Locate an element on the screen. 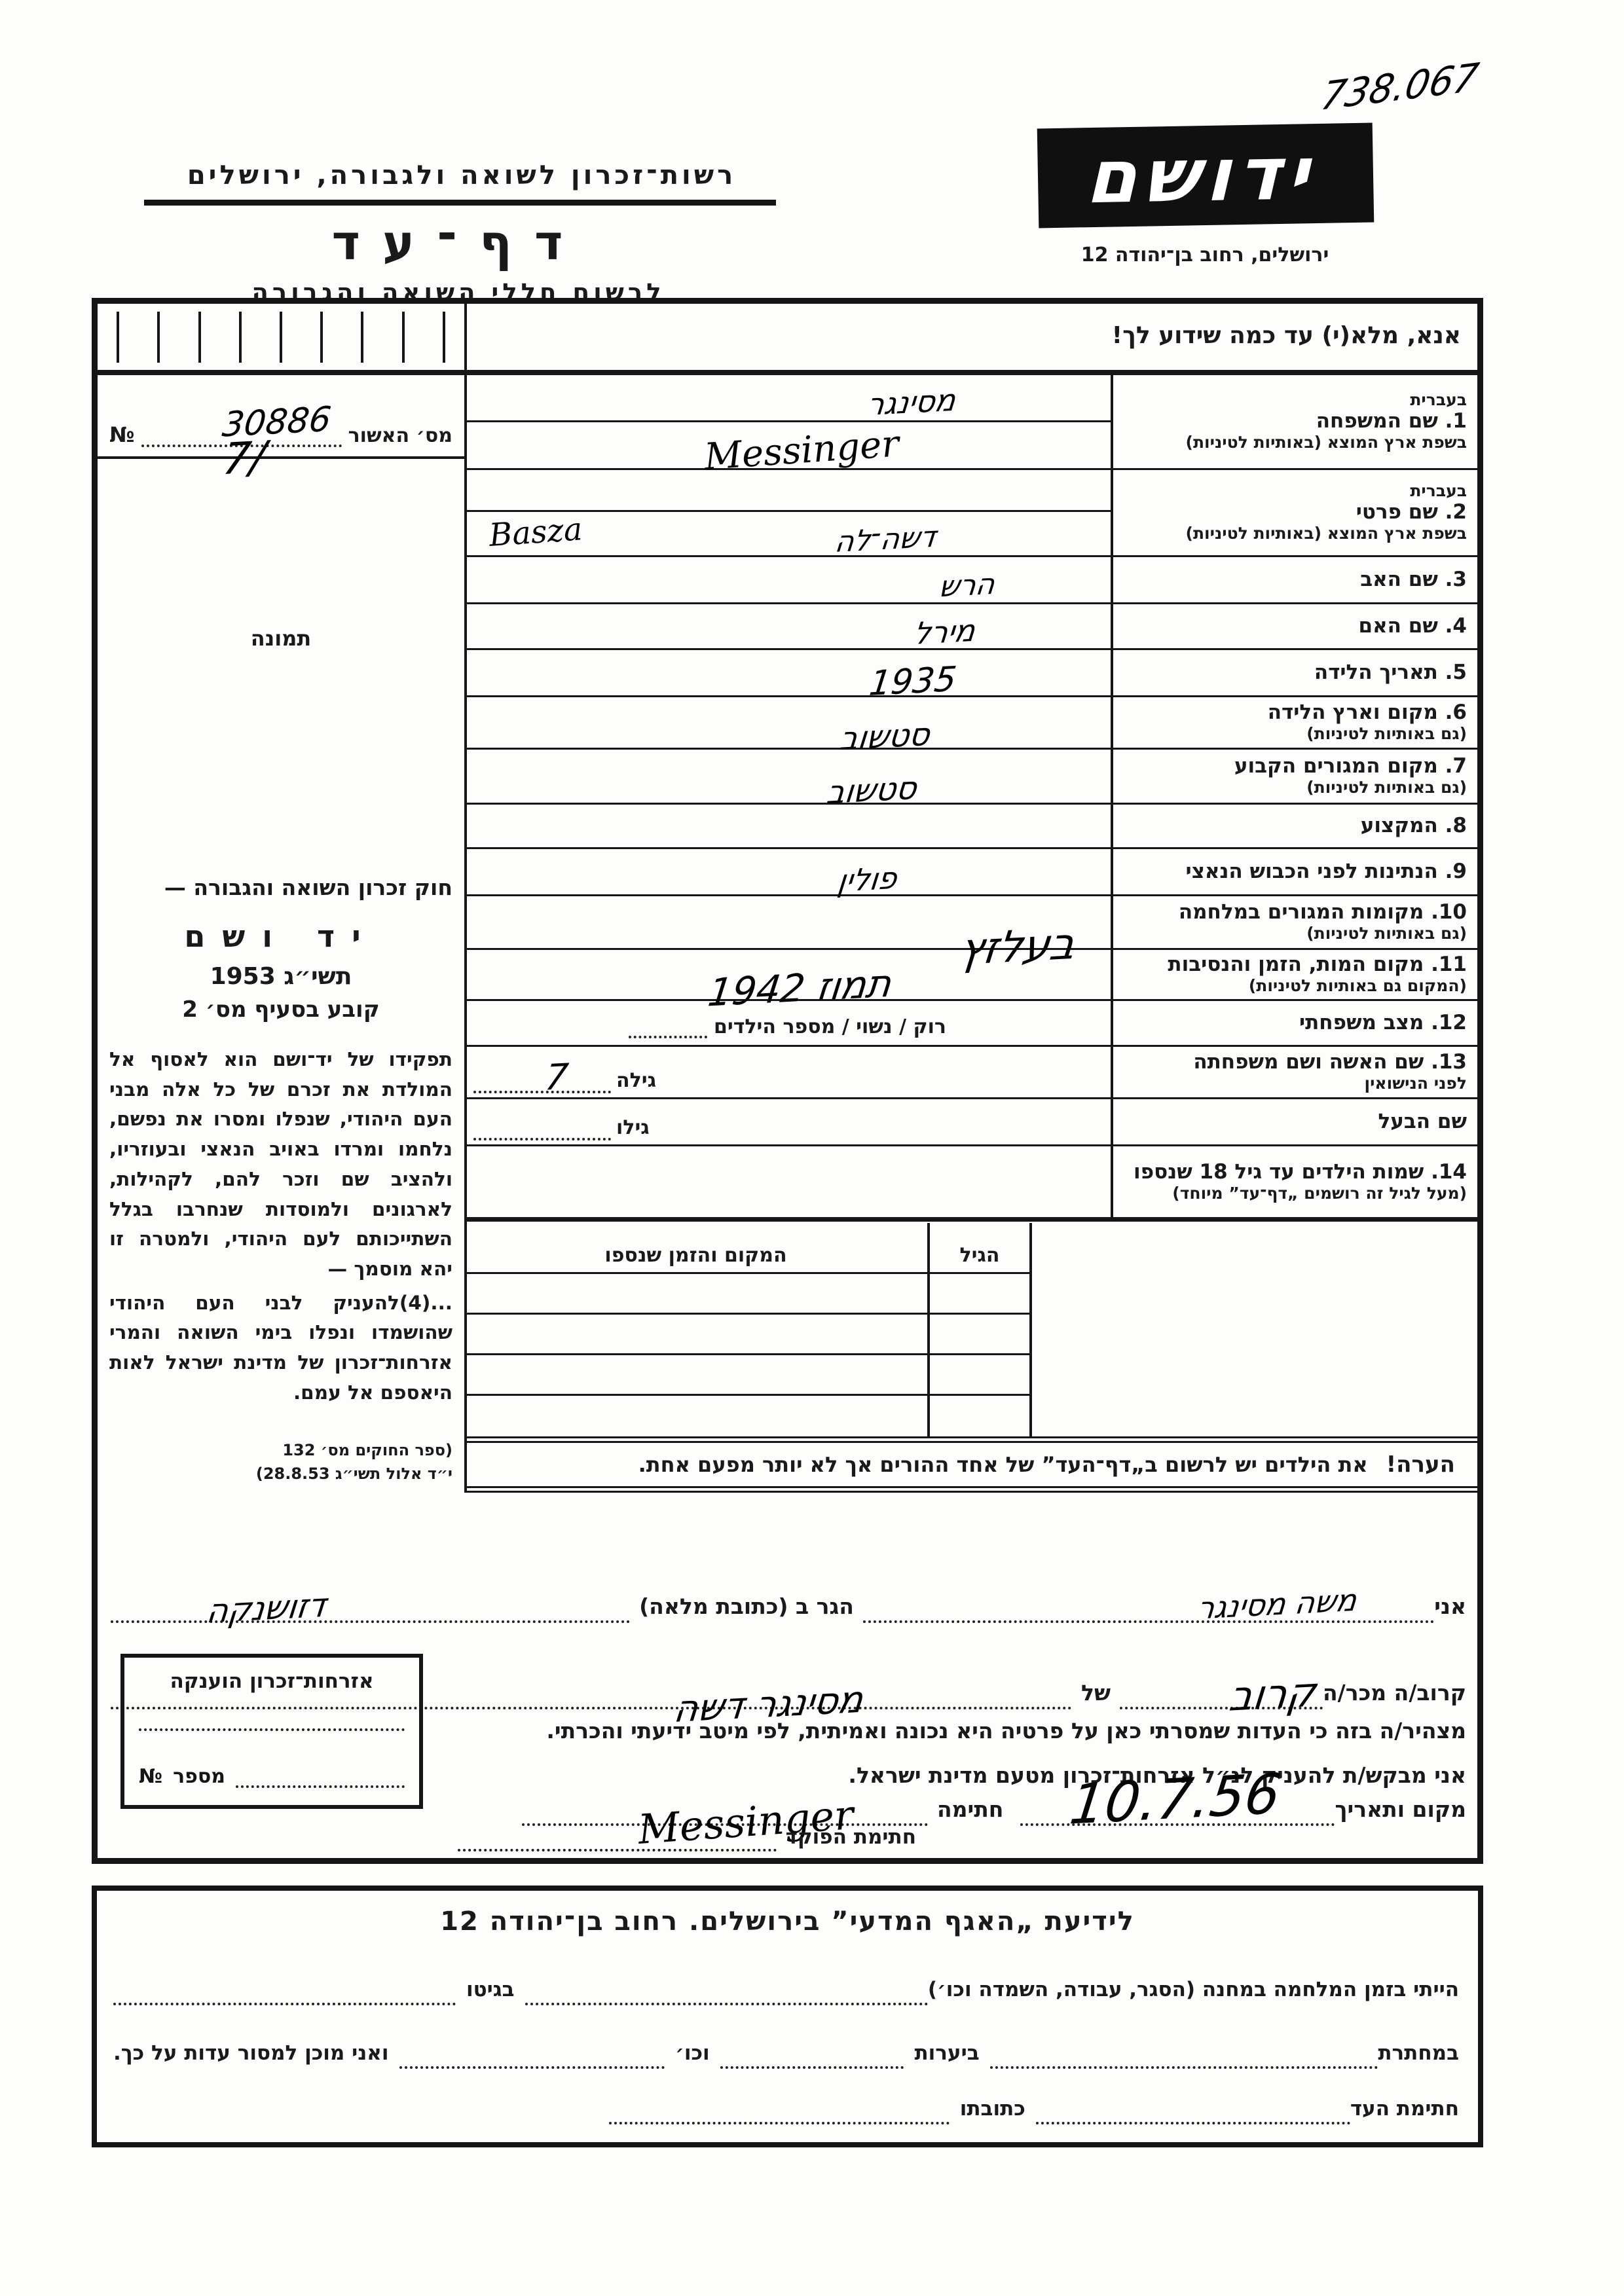  handwritten-declarant-address: דזושנקה is located at coordinates (266, 1608).